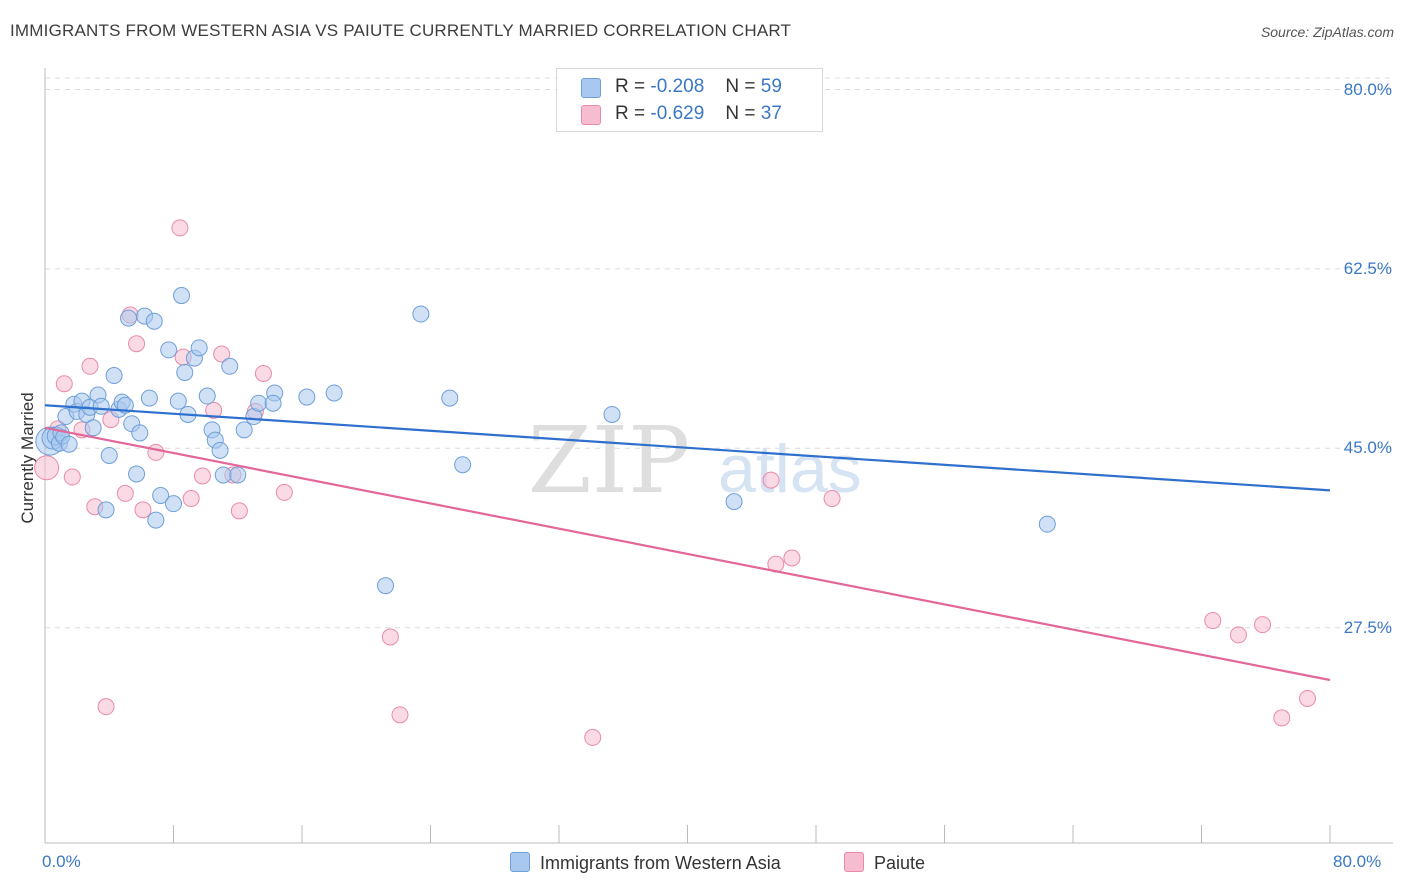 This screenshot has width=1406, height=892. What do you see at coordinates (1367, 627) in the screenshot?
I see `y-tick-label: 27.5%` at bounding box center [1367, 627].